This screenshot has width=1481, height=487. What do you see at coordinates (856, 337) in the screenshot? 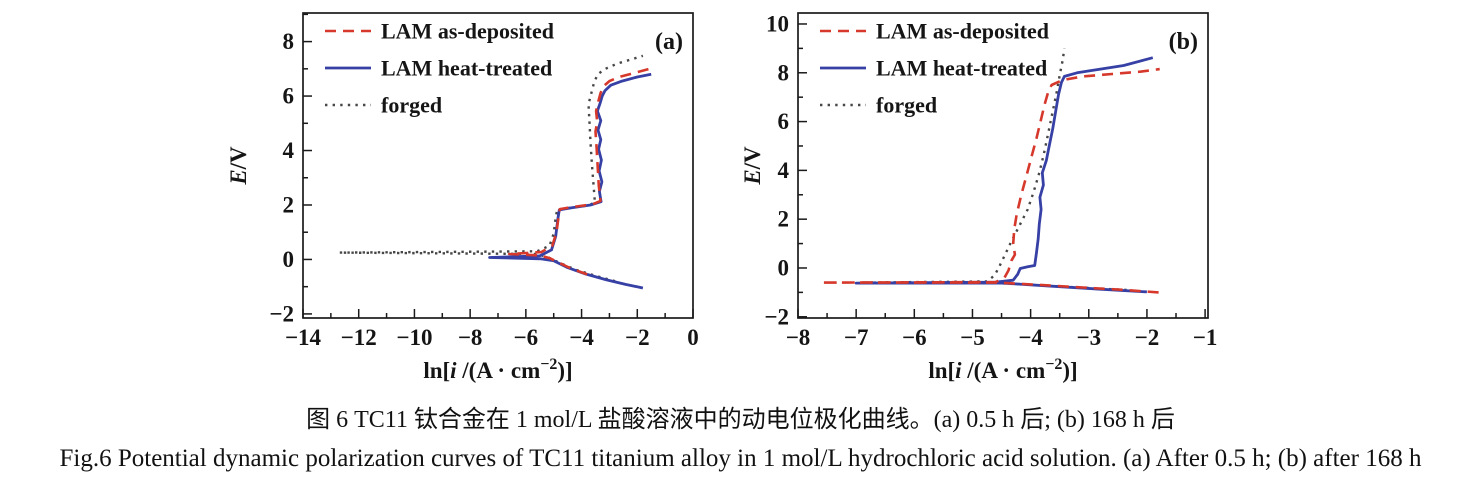
I see `svg-text: −7` at bounding box center [856, 337].